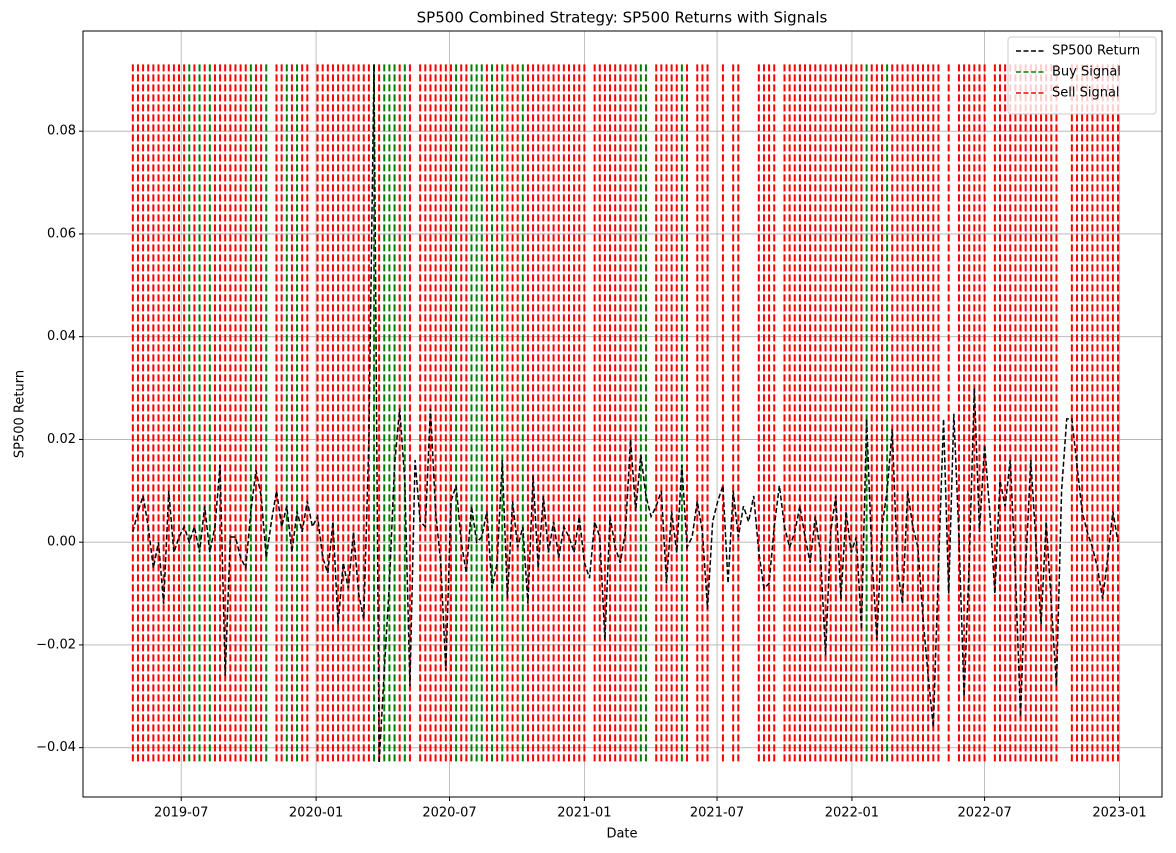  What do you see at coordinates (61, 336) in the screenshot?
I see `y-tick-label: 0.04` at bounding box center [61, 336].